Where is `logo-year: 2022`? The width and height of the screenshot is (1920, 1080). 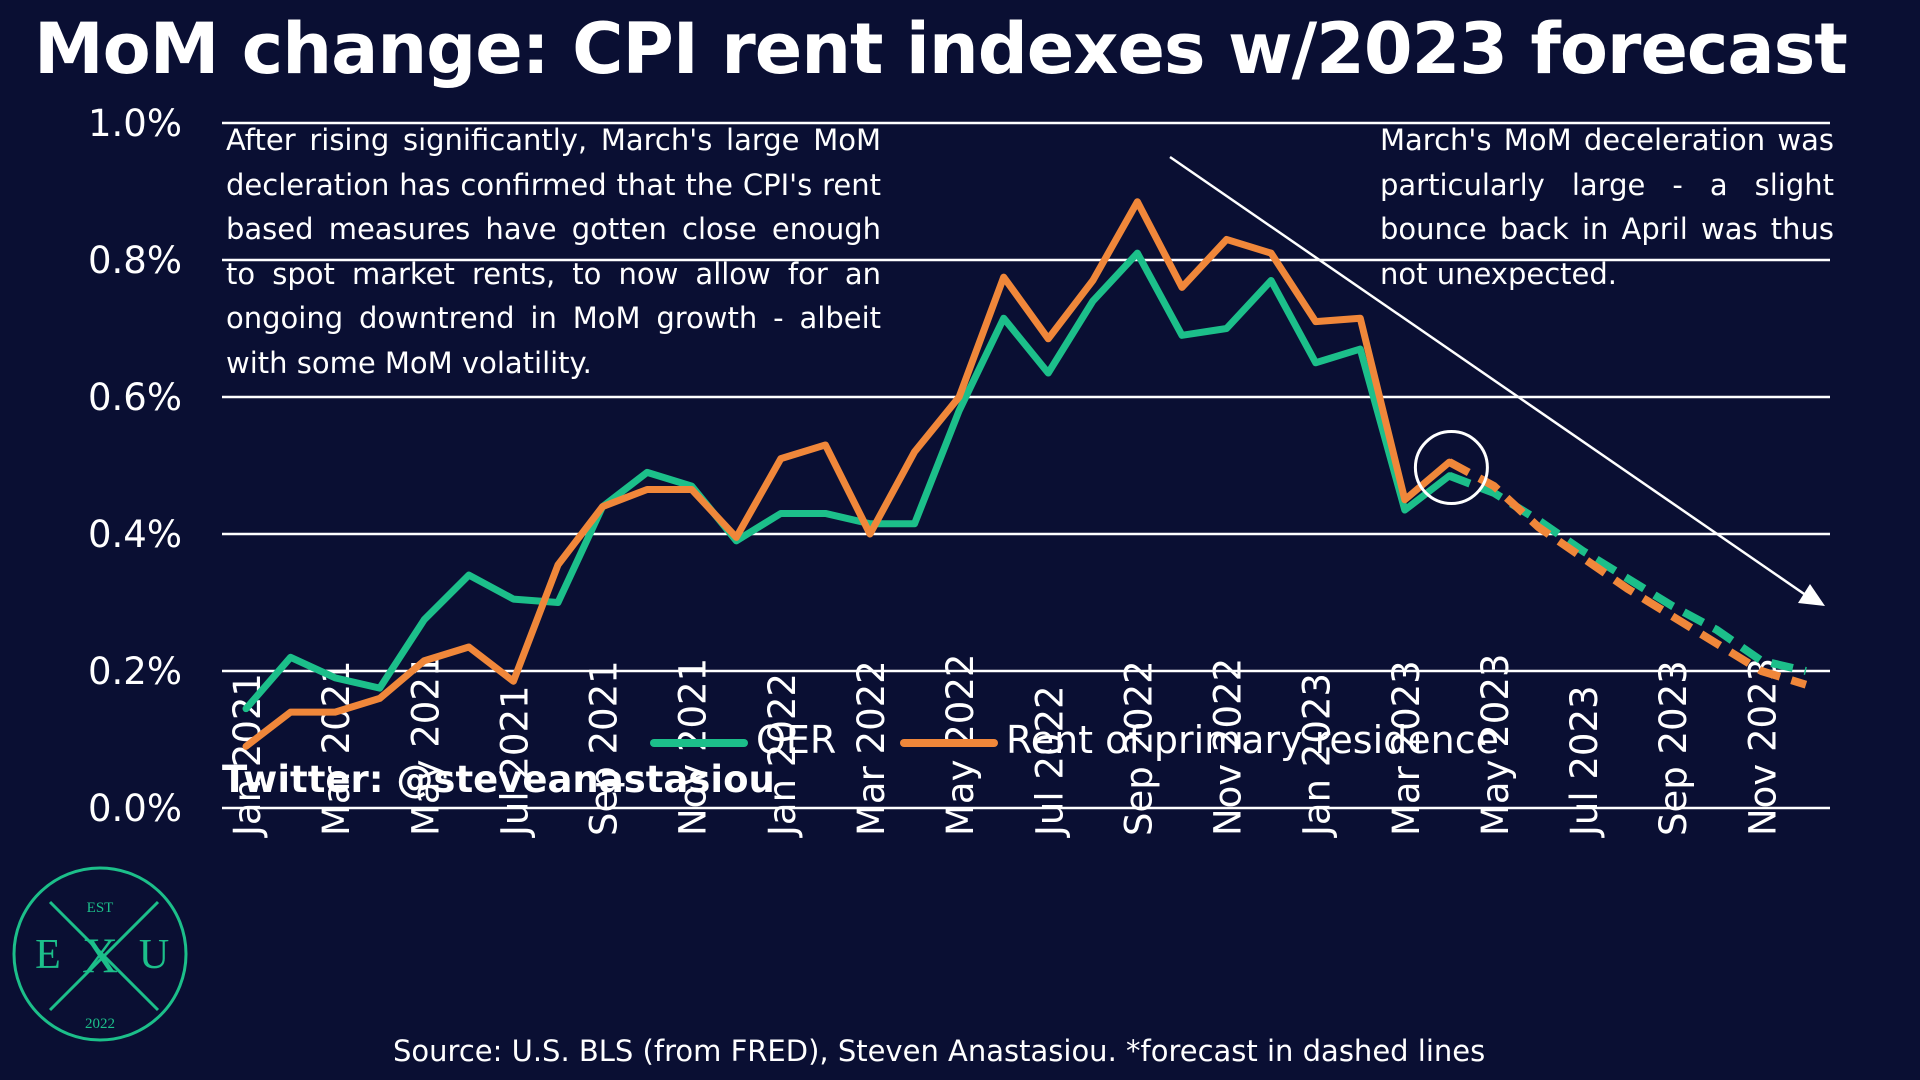
logo-year: 2022 is located at coordinates (100, 1024).